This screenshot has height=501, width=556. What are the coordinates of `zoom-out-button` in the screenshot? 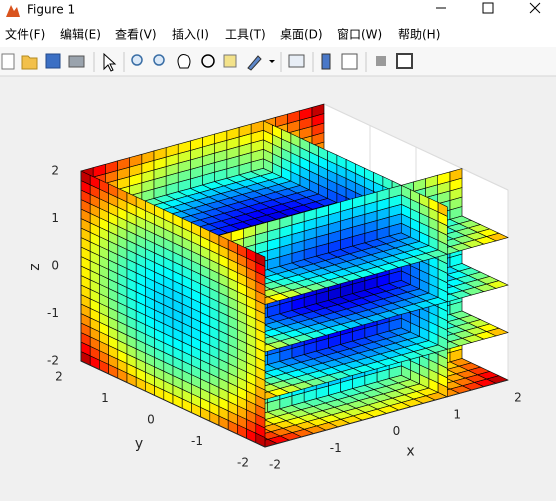 It's located at (159, 60).